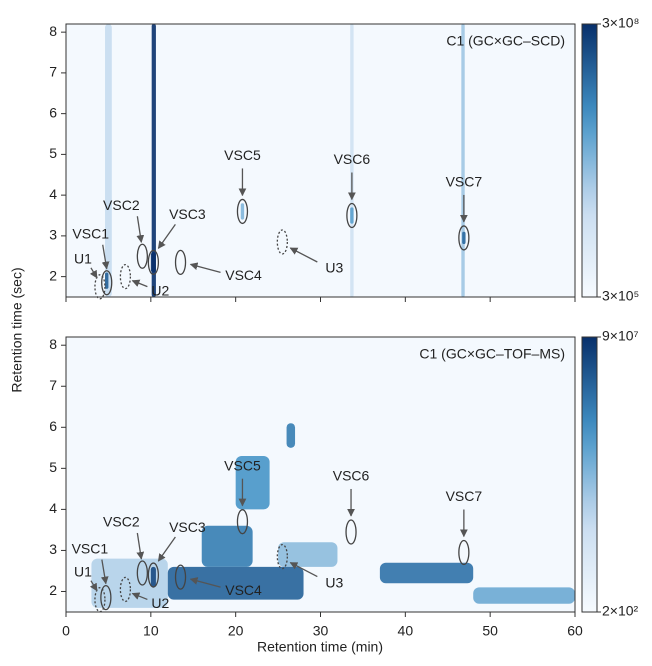 The width and height of the screenshot is (652, 666). What do you see at coordinates (83, 259) in the screenshot?
I see `peak-label: U1` at bounding box center [83, 259].